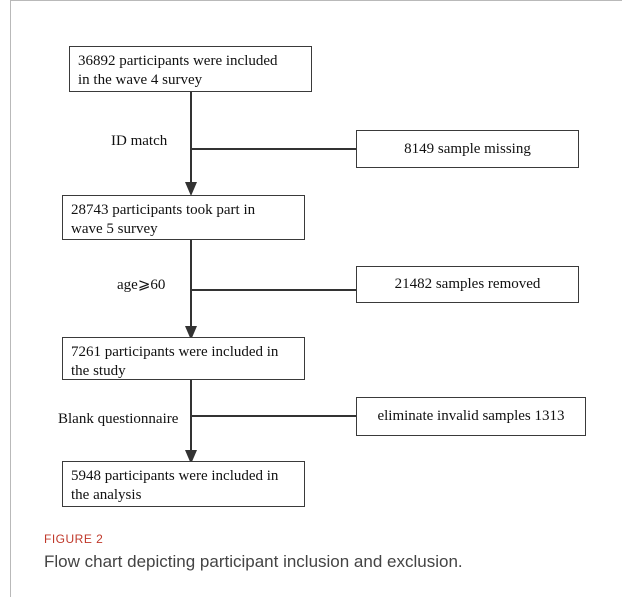 The height and width of the screenshot is (597, 622). What do you see at coordinates (10, 298) in the screenshot?
I see `frame-left-border` at bounding box center [10, 298].